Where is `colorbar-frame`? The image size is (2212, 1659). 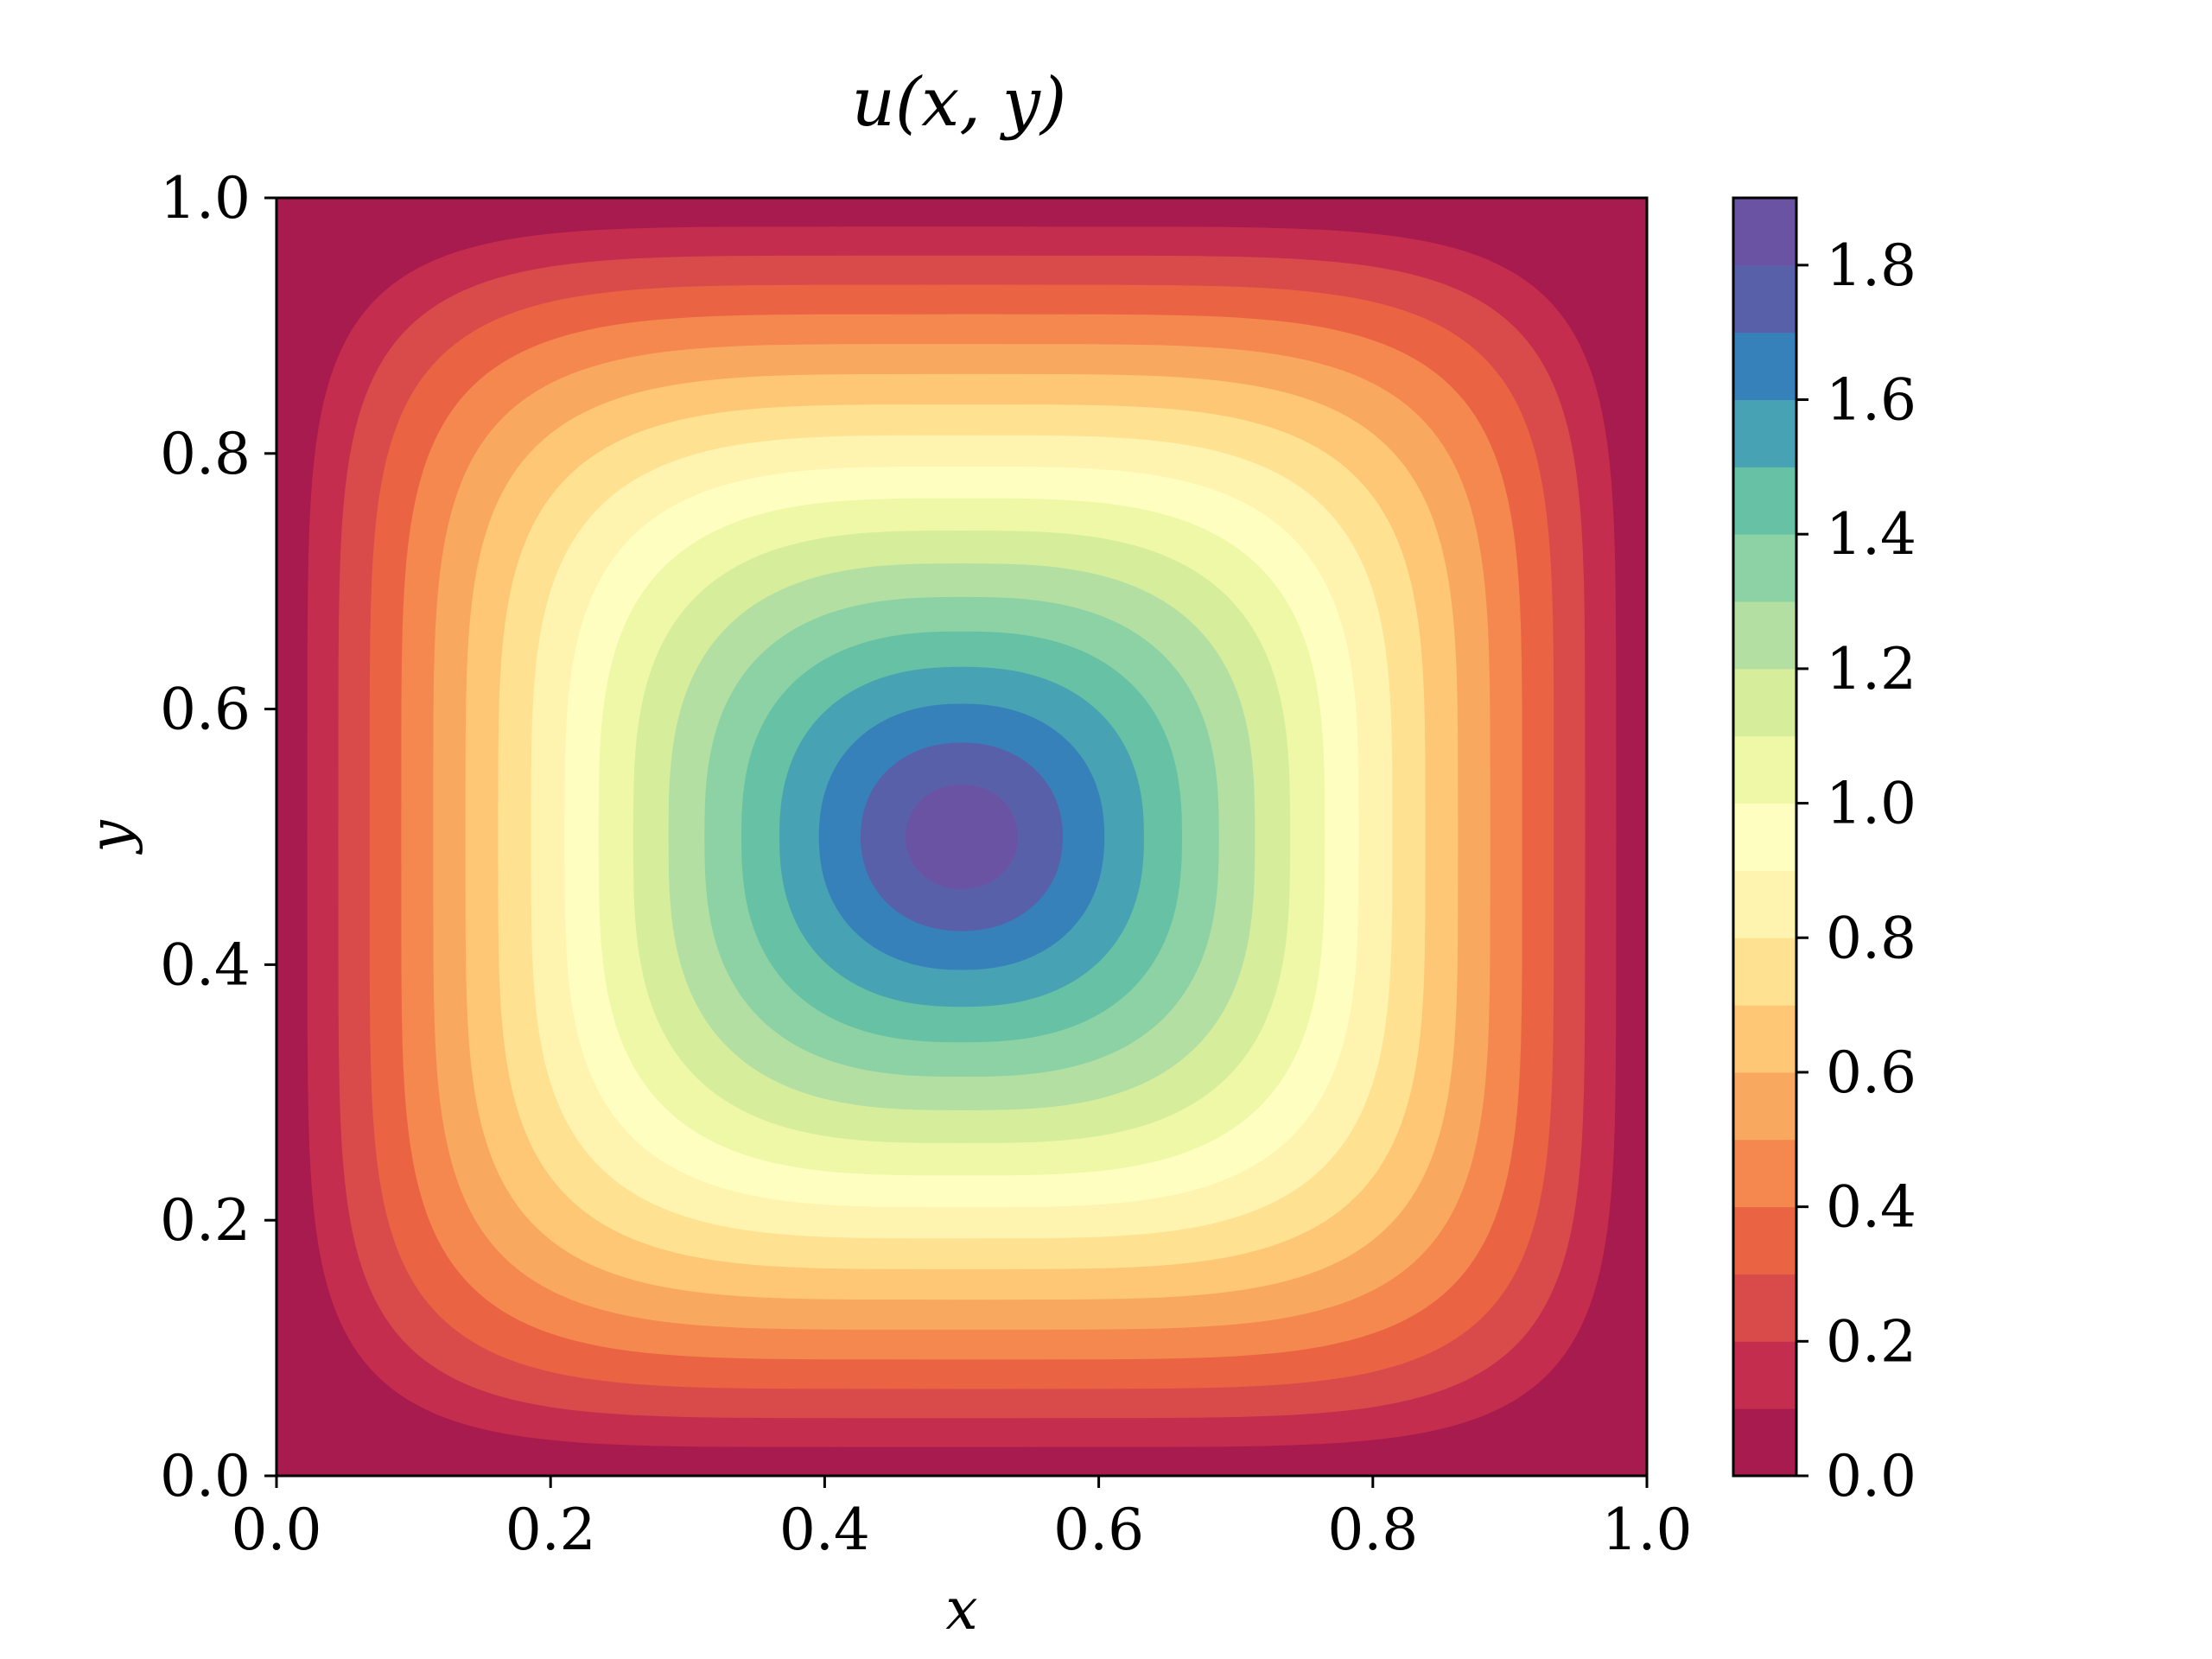 colorbar-frame is located at coordinates (1765, 837).